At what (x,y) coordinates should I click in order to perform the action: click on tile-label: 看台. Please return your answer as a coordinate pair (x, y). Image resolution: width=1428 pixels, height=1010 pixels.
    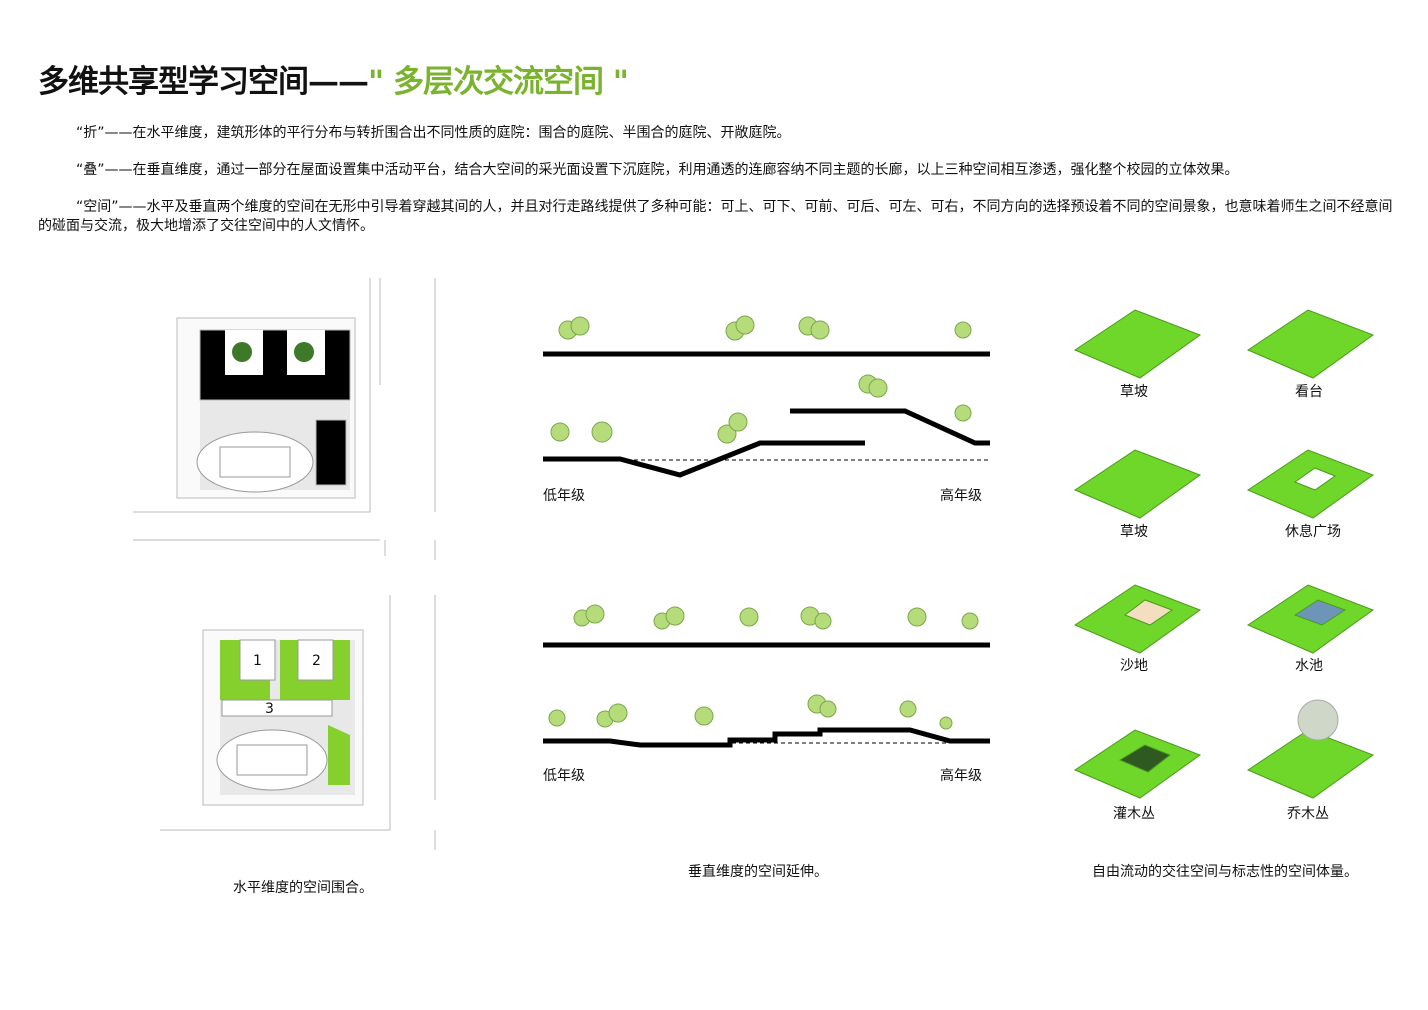
    Looking at the image, I should click on (1309, 392).